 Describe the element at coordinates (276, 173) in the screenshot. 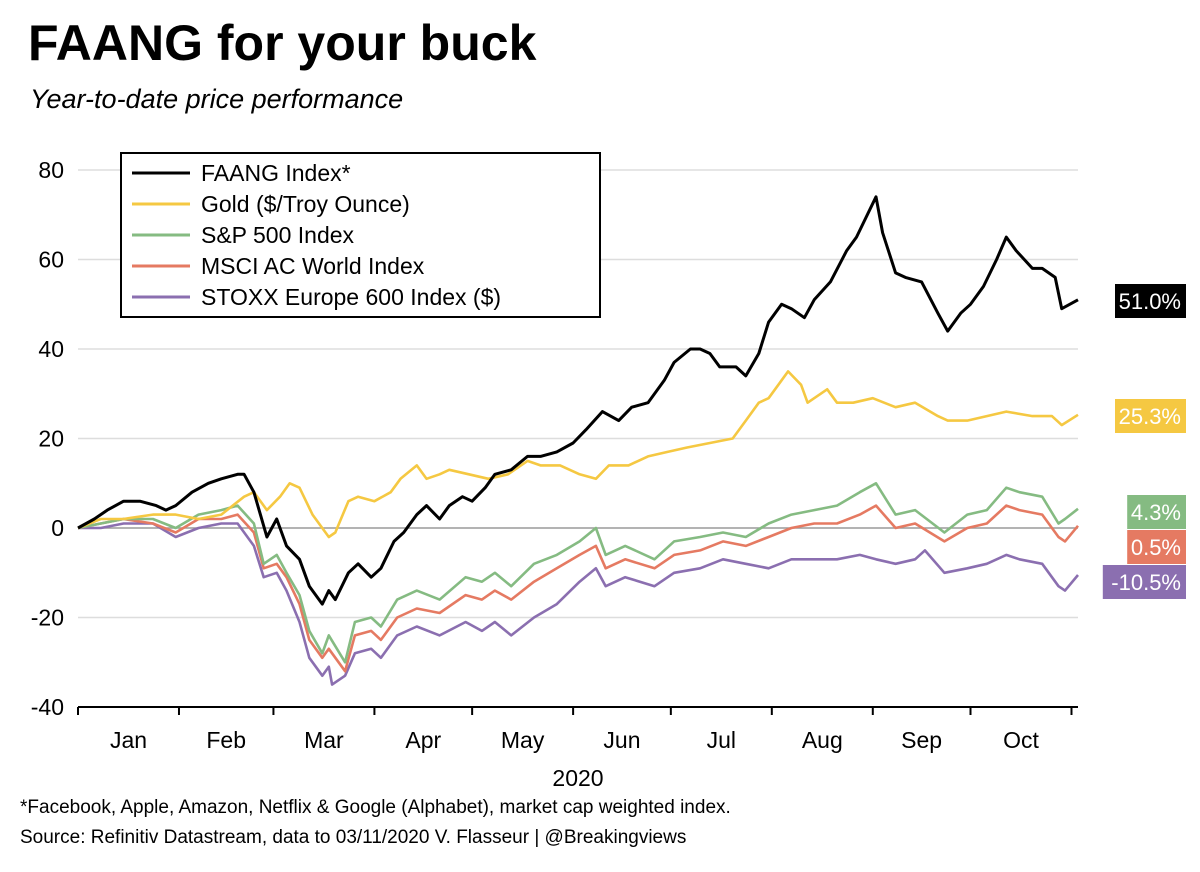

I see `legend-label: FAANG Index*` at that location.